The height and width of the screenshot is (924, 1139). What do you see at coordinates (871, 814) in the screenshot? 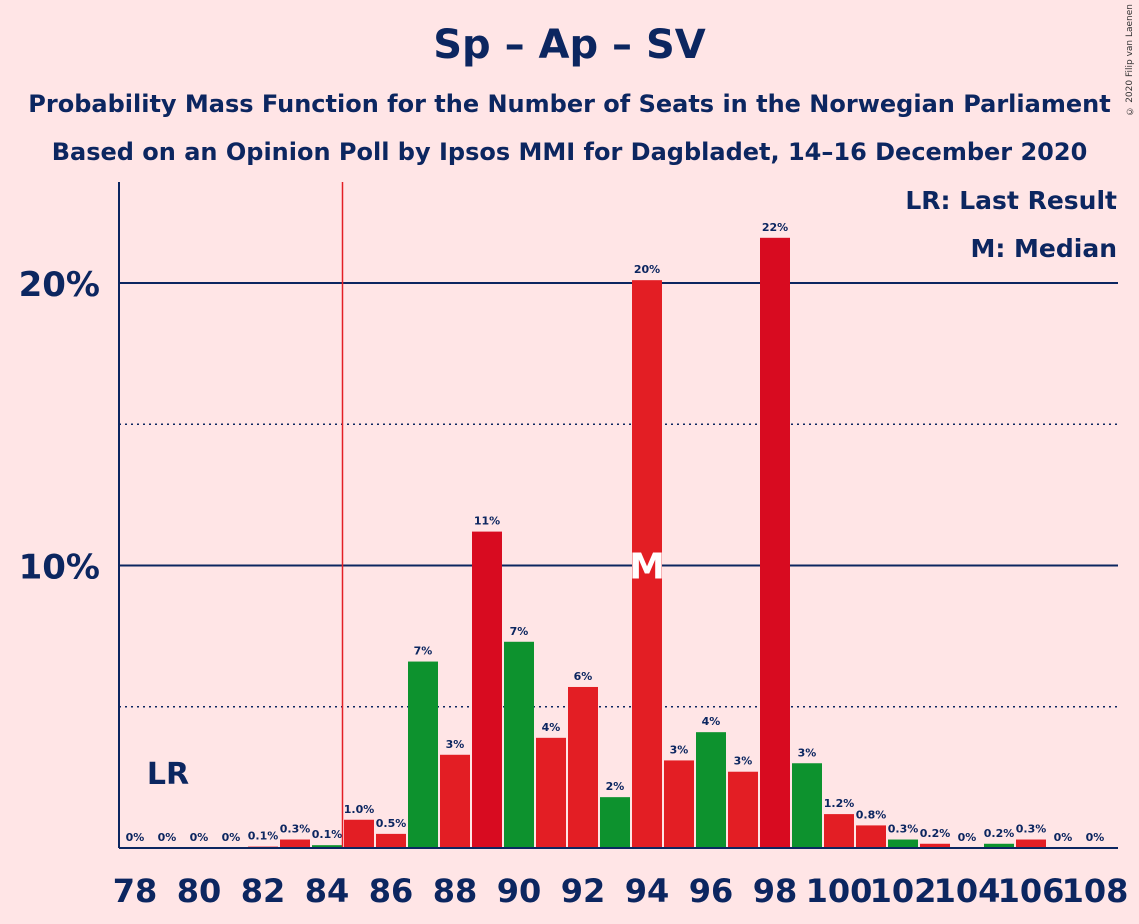
I see `bar-value-label: 0.8%` at bounding box center [871, 814].